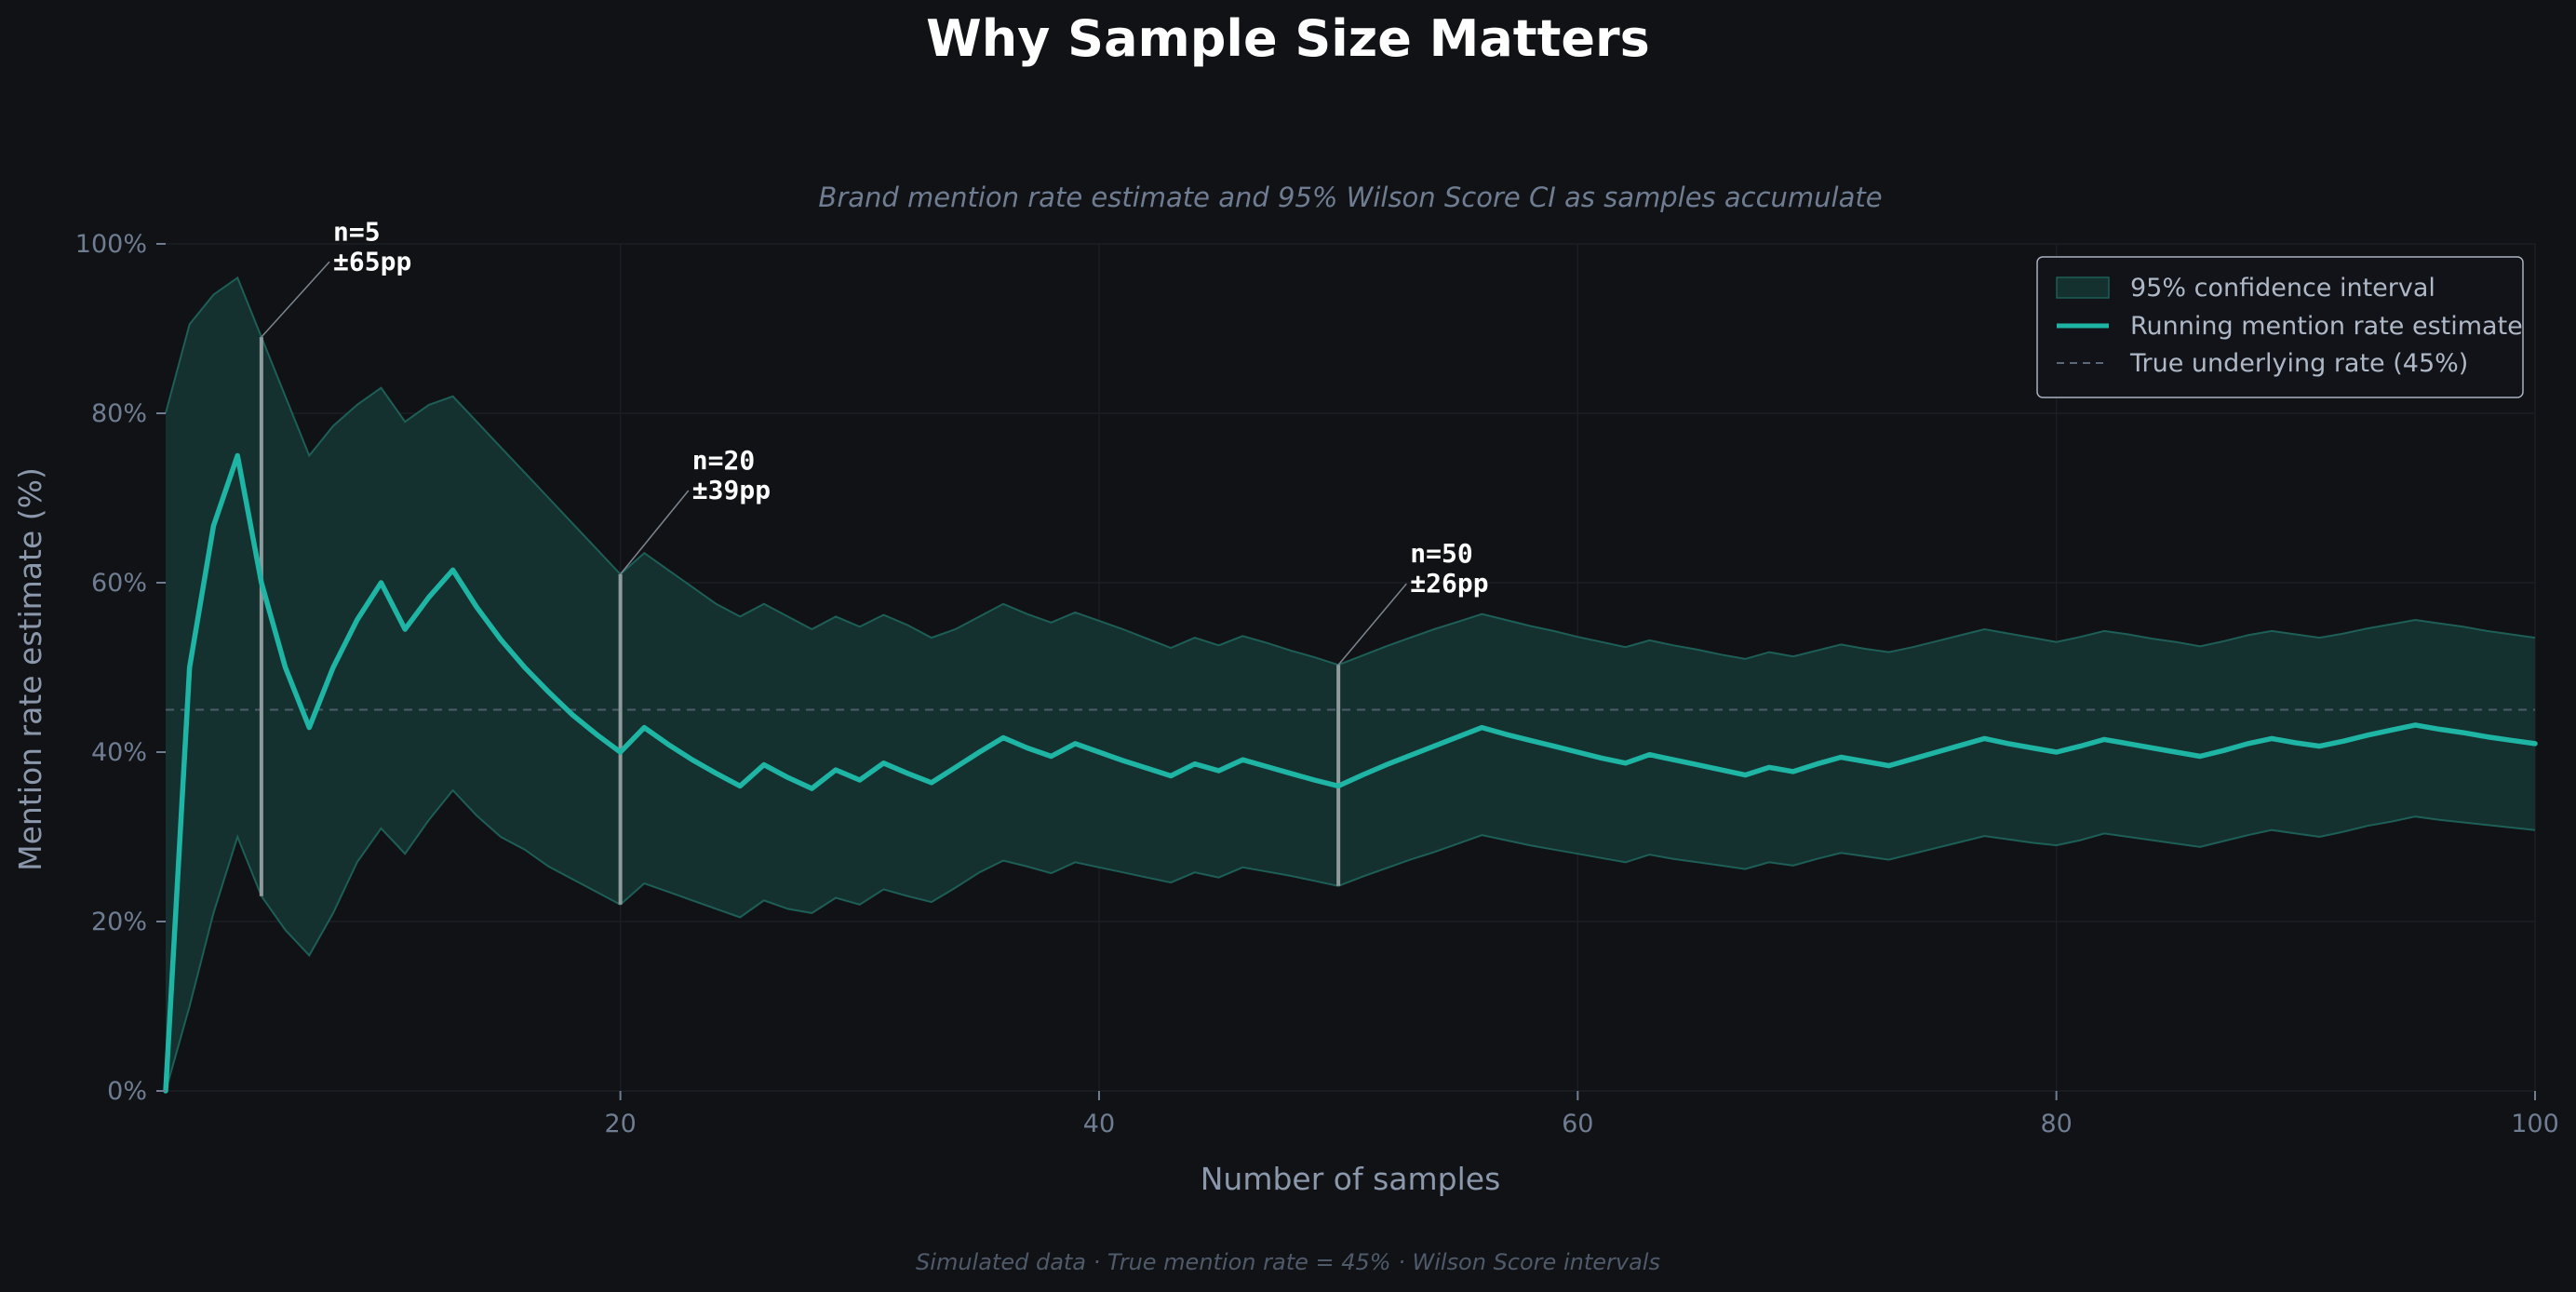 The height and width of the screenshot is (1292, 2576). What do you see at coordinates (2083, 287) in the screenshot?
I see `legend-swatch-ci` at bounding box center [2083, 287].